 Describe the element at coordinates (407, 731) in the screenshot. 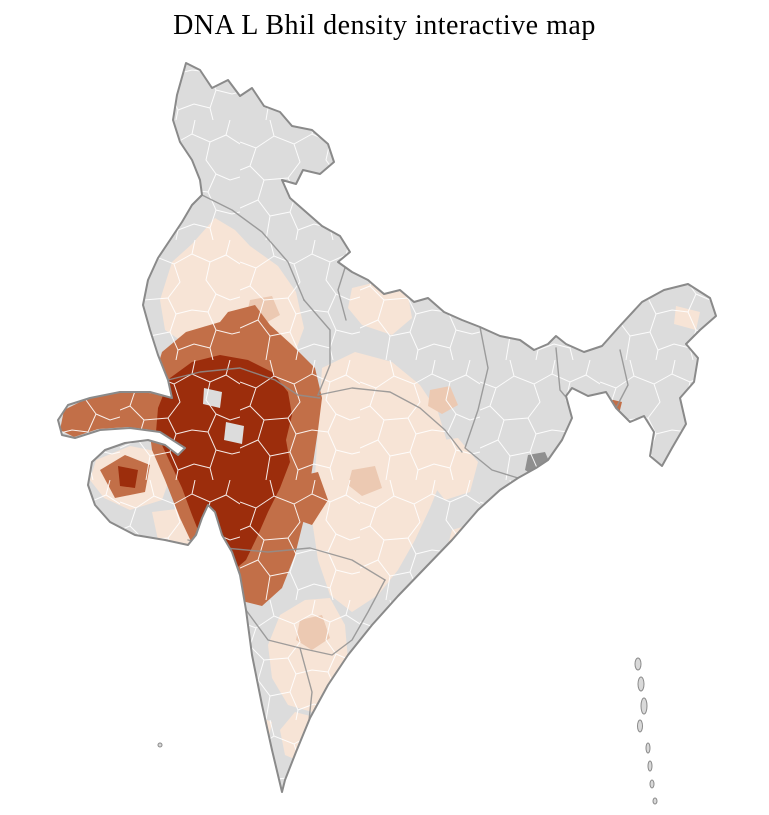

I see `andaman-nicobar-islands` at that location.